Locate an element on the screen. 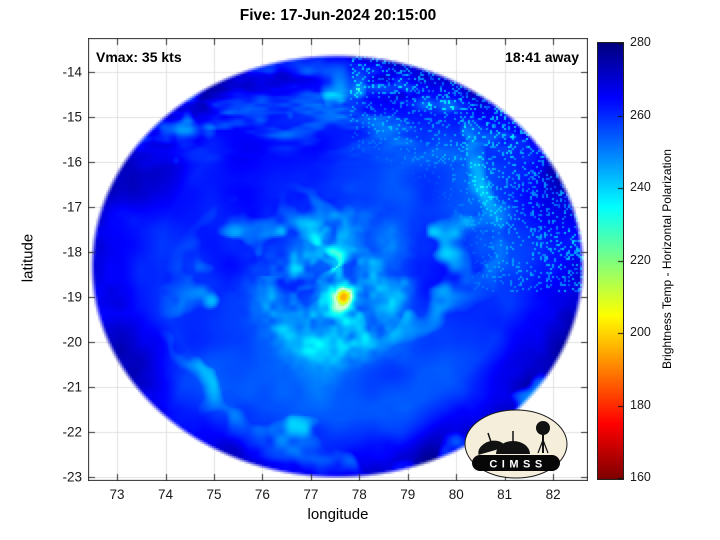 The height and width of the screenshot is (540, 720). y-tick-label: -15 is located at coordinates (72, 117).